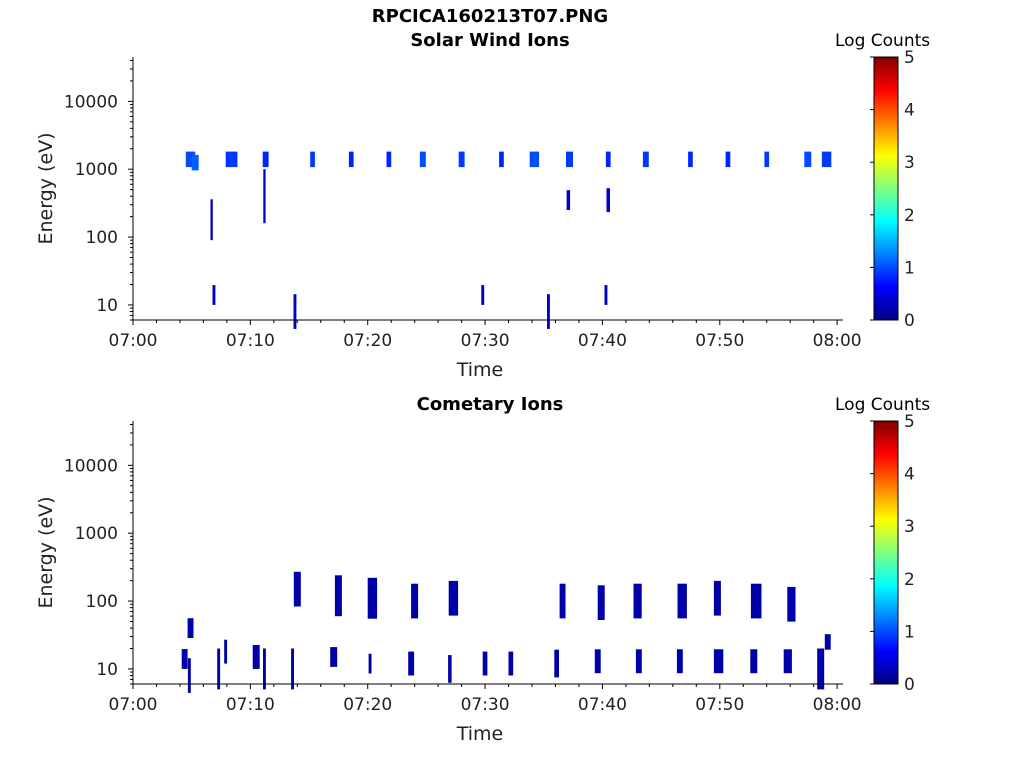 Image resolution: width=1024 pixels, height=768 pixels. Describe the element at coordinates (883, 405) in the screenshot. I see `bottom-colorbar-label: Log Counts` at that location.